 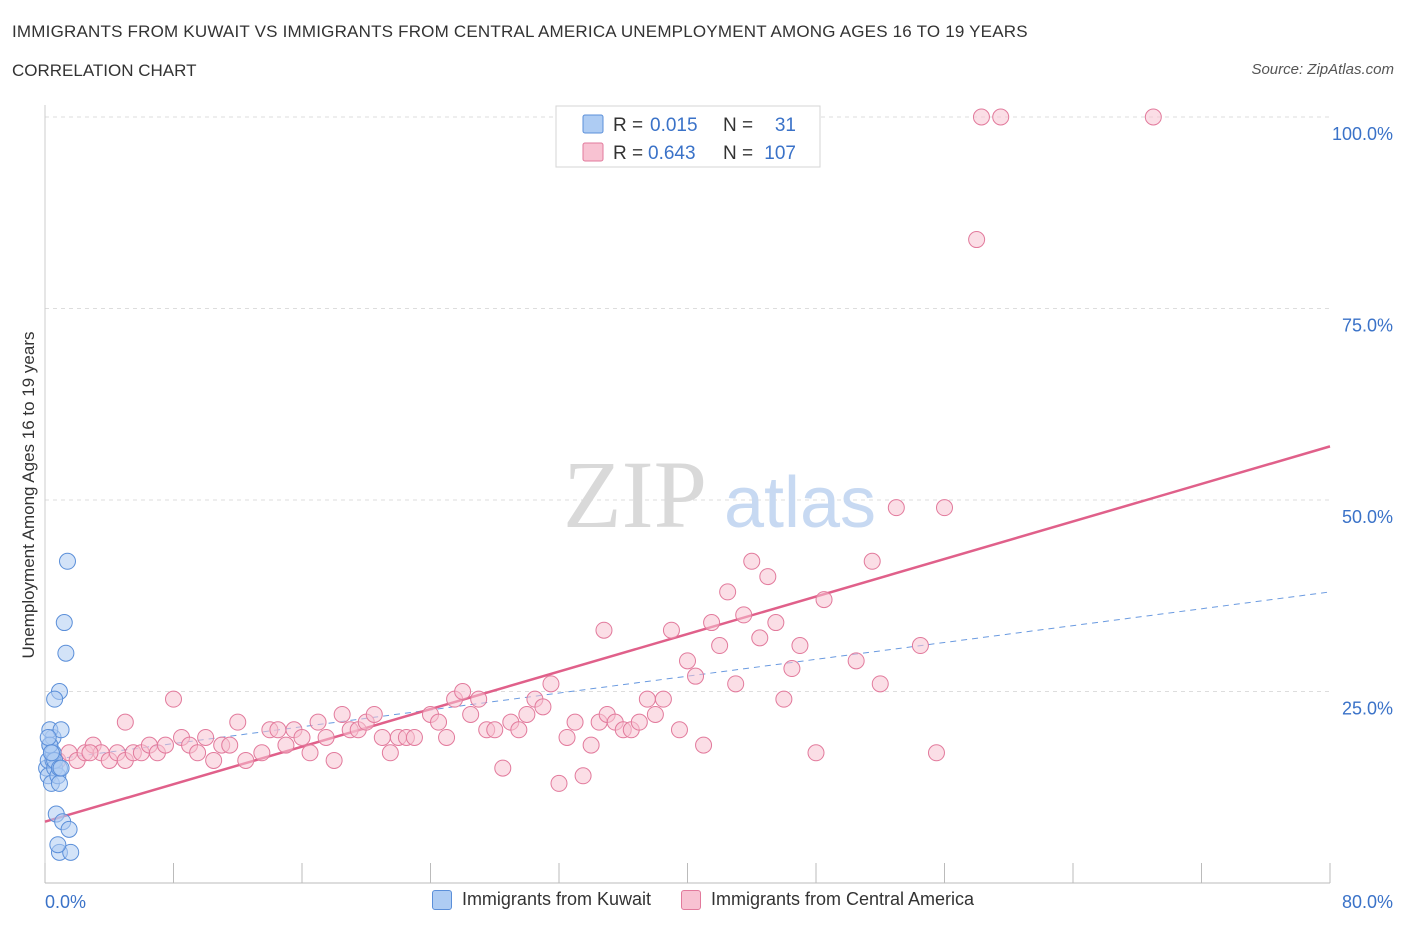 What do you see at coordinates (785, 125) in the screenshot?
I see `stats-n-value-kuwait: 31` at bounding box center [785, 125].